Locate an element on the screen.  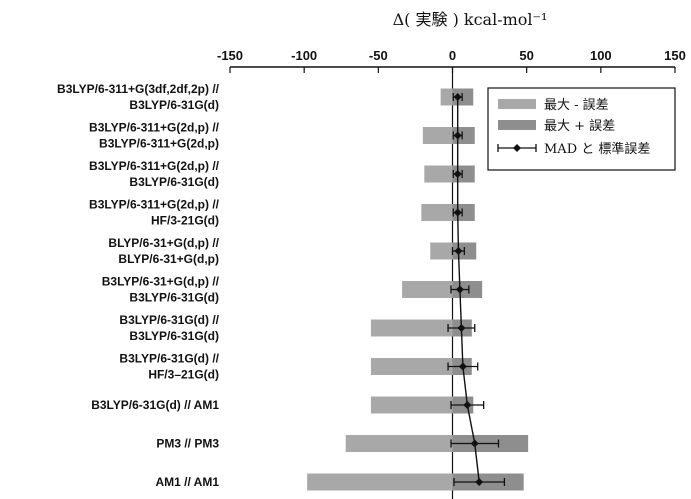
x-tick-label: -150 is located at coordinates (230, 55).